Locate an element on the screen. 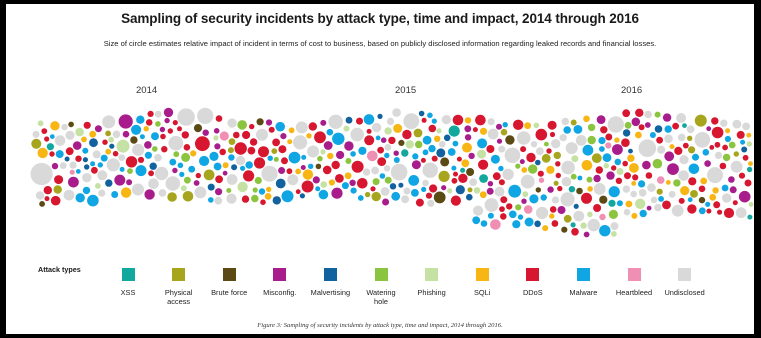 The width and height of the screenshot is (761, 338). legend-label: Watering hole is located at coordinates (381, 297).